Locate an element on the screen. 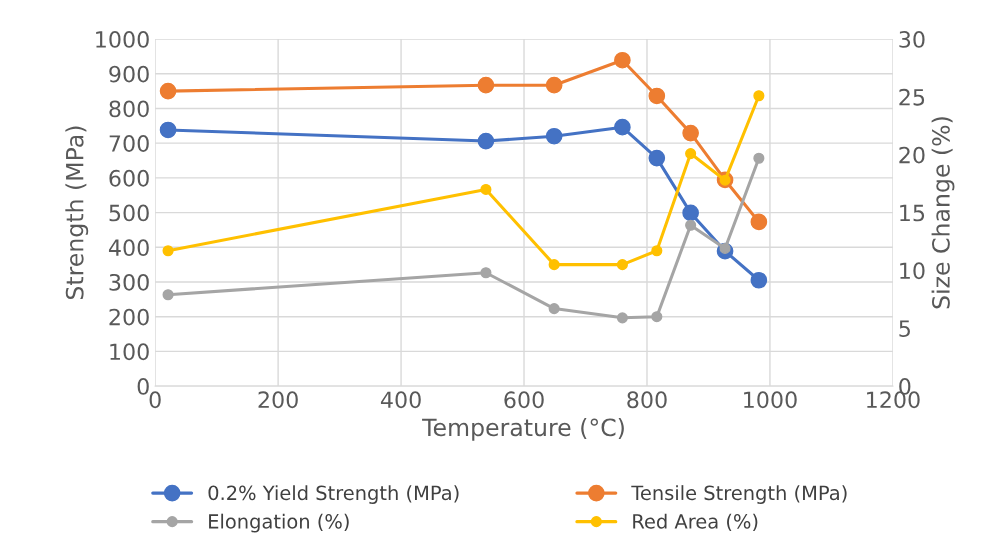  x-tick-label: 600 is located at coordinates (524, 400).